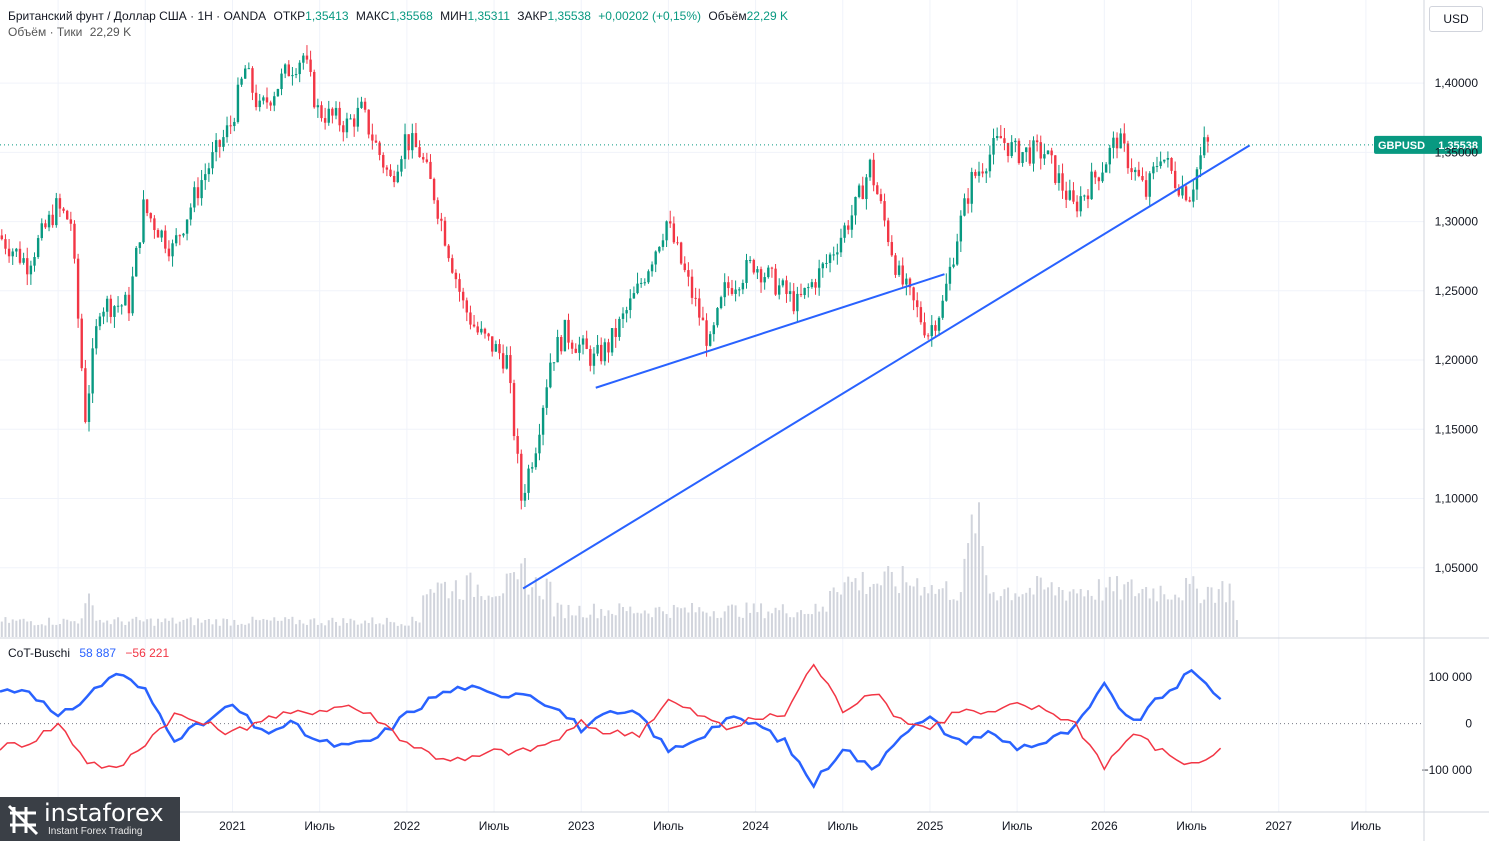 This screenshot has height=841, width=1489. Describe the element at coordinates (1468, 724) in the screenshot. I see `cot-tick-label: 0` at that location.